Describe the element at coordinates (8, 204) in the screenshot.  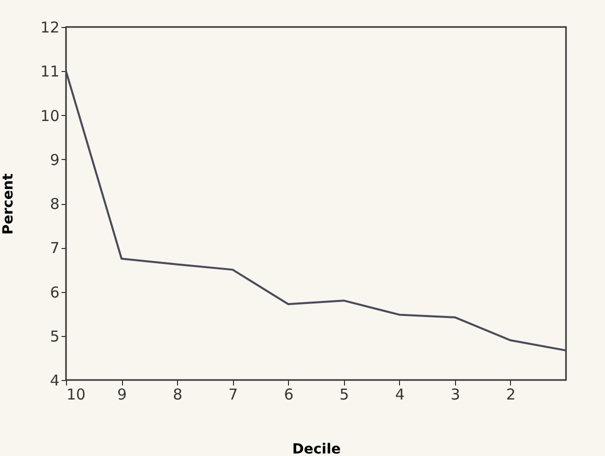
I see `y-axis-title: Percent` at that location.